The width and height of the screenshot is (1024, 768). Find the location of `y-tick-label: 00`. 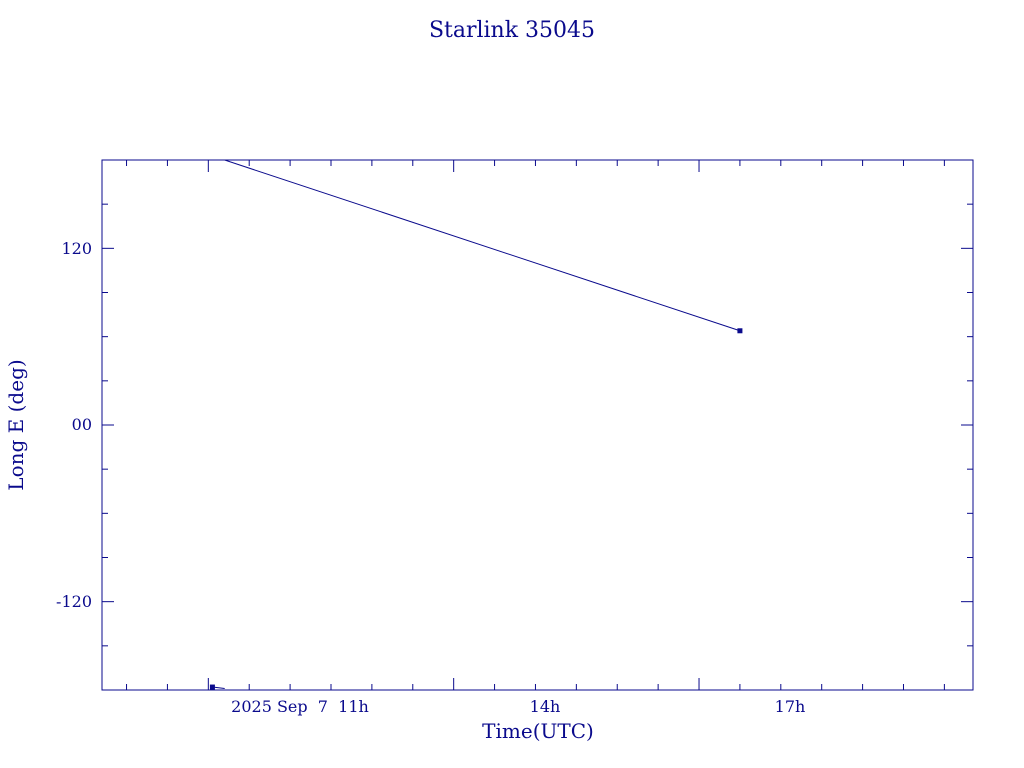

y-tick-label: 00 is located at coordinates (82, 424).